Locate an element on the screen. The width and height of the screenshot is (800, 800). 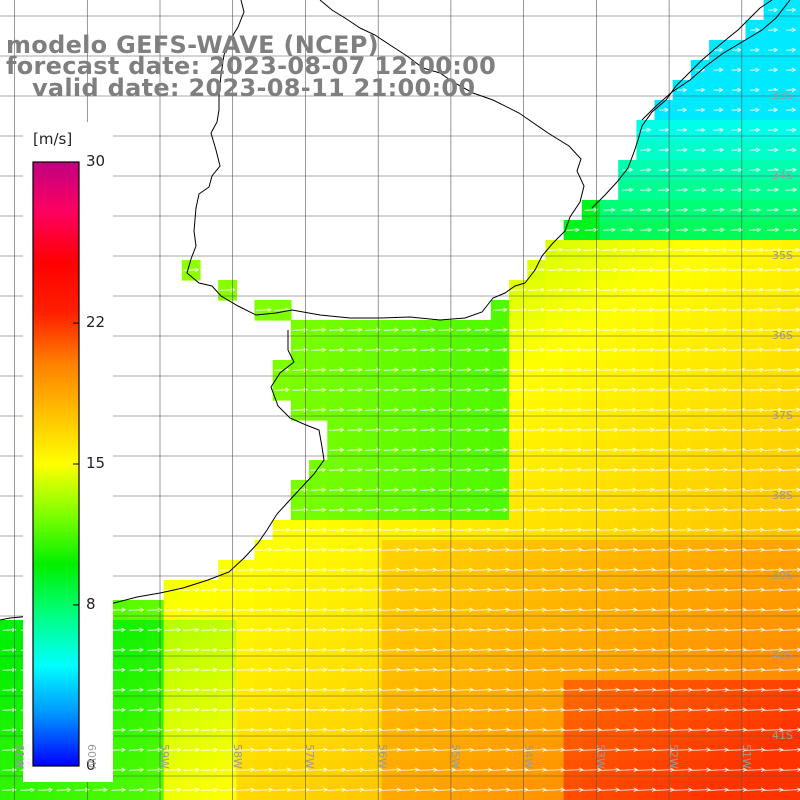
land-border is located at coordinates (231, 55).